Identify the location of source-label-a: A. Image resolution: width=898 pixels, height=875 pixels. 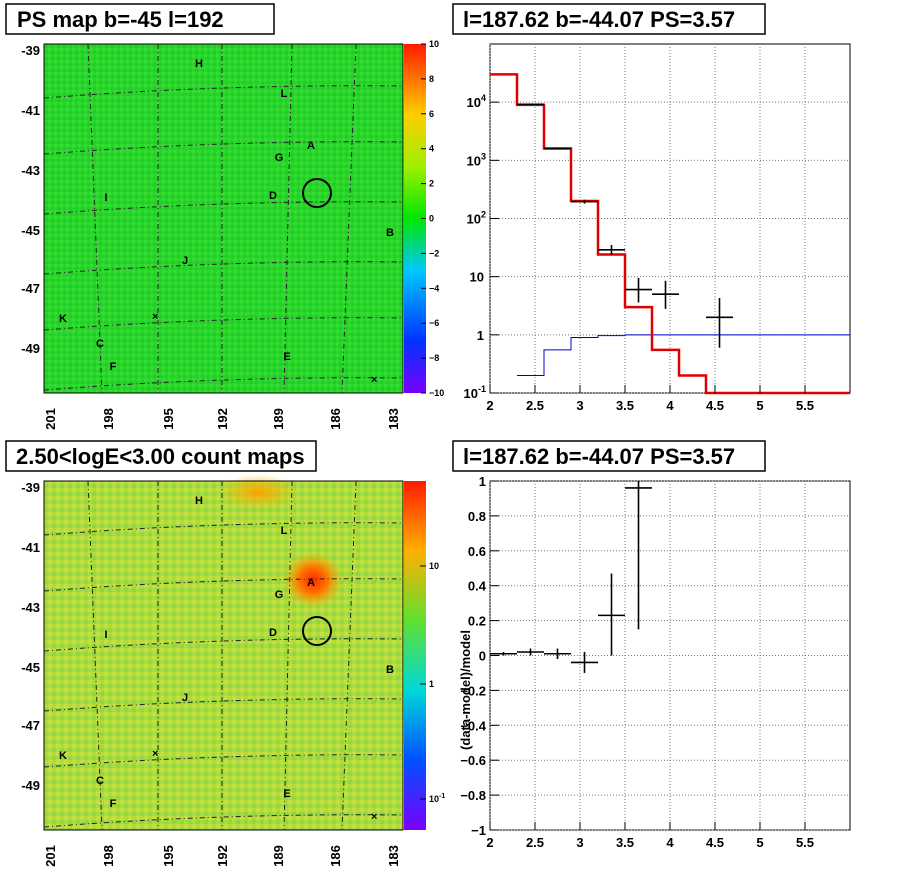
(311, 146).